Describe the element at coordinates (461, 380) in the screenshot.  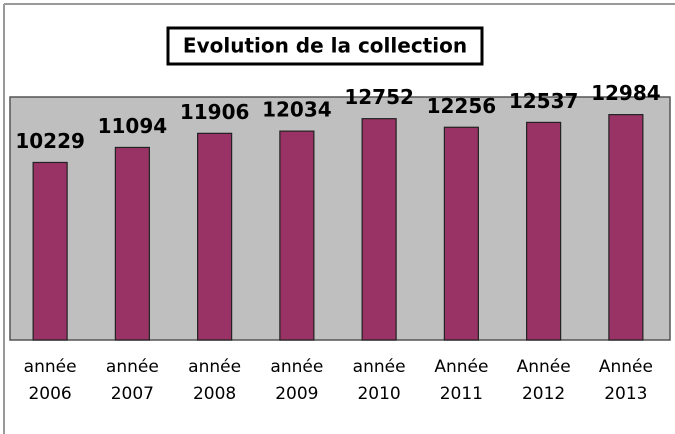
I see `x-tick-label: Année 2011` at that location.